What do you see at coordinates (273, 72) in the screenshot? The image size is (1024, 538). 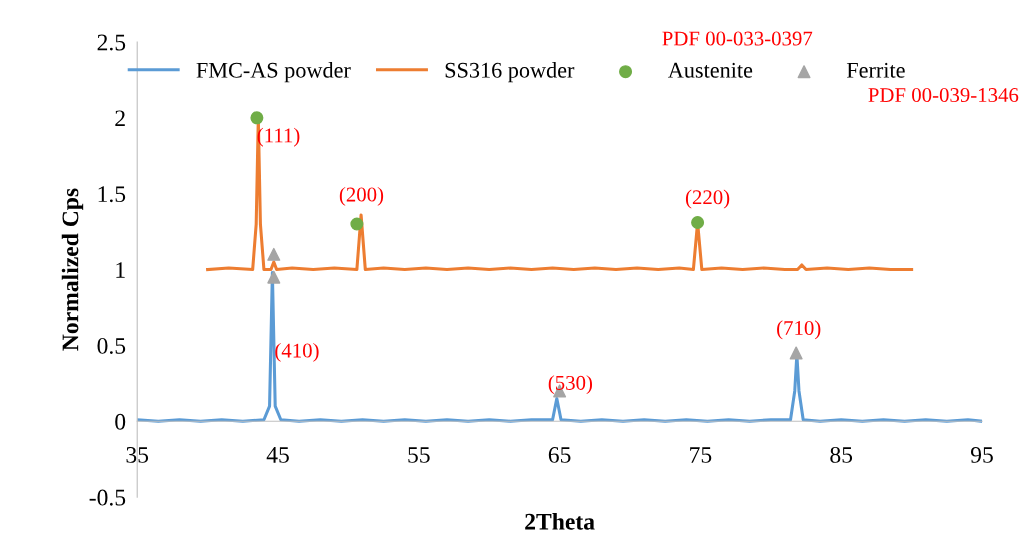 I see `legend-label: FMC-AS powder` at bounding box center [273, 72].